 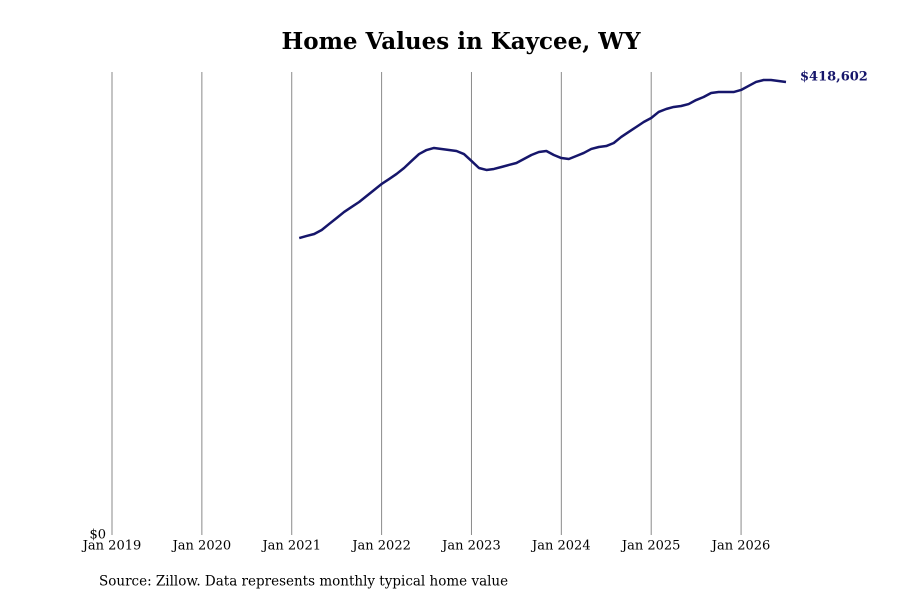 I want to click on x-tick-label: Jan 2020, so click(x=201, y=546).